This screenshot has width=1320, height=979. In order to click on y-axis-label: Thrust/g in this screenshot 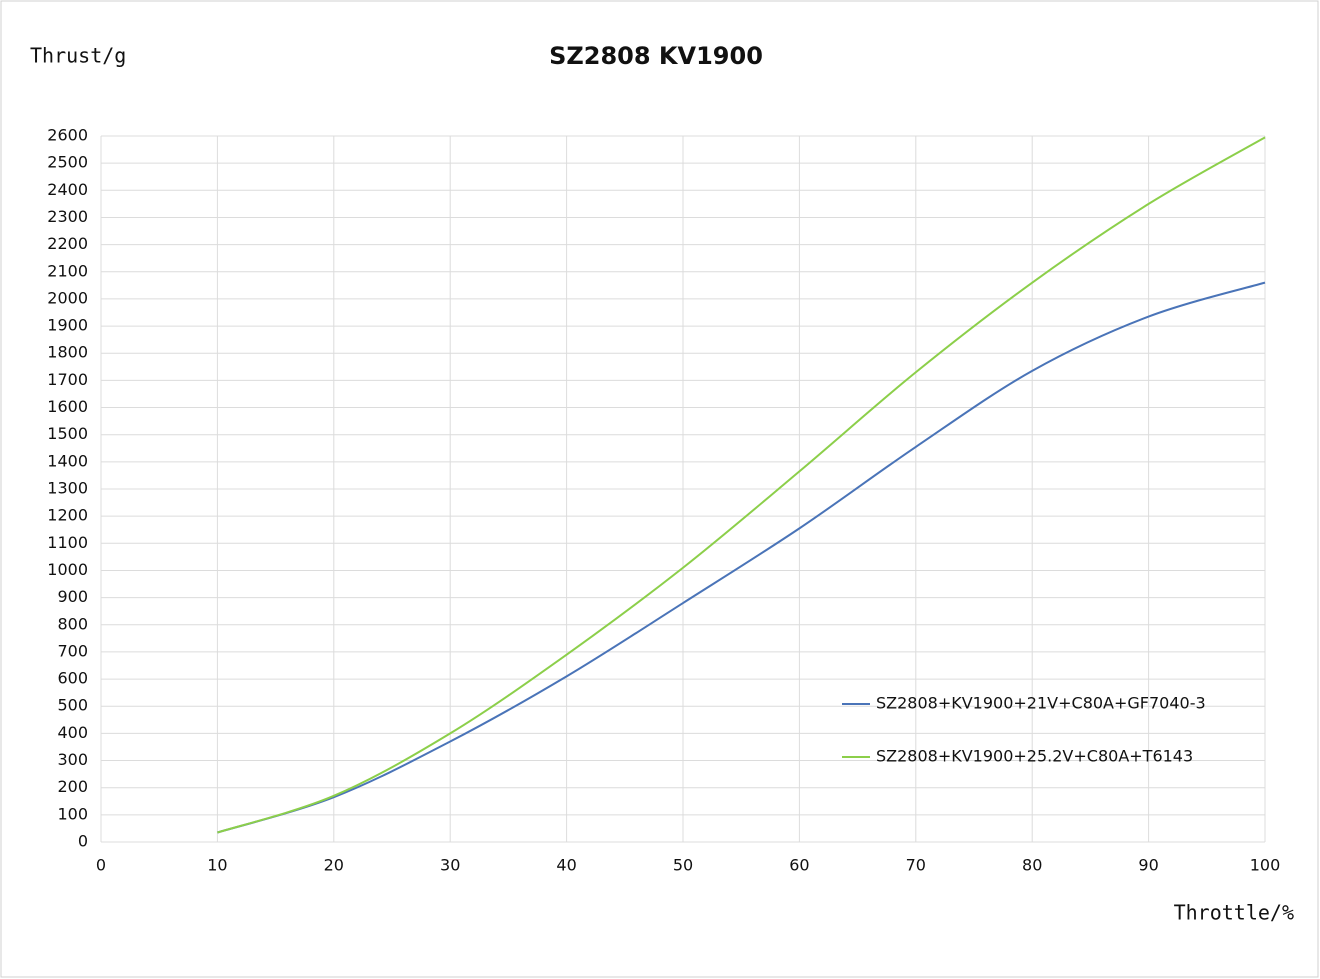, I will do `click(78, 56)`.